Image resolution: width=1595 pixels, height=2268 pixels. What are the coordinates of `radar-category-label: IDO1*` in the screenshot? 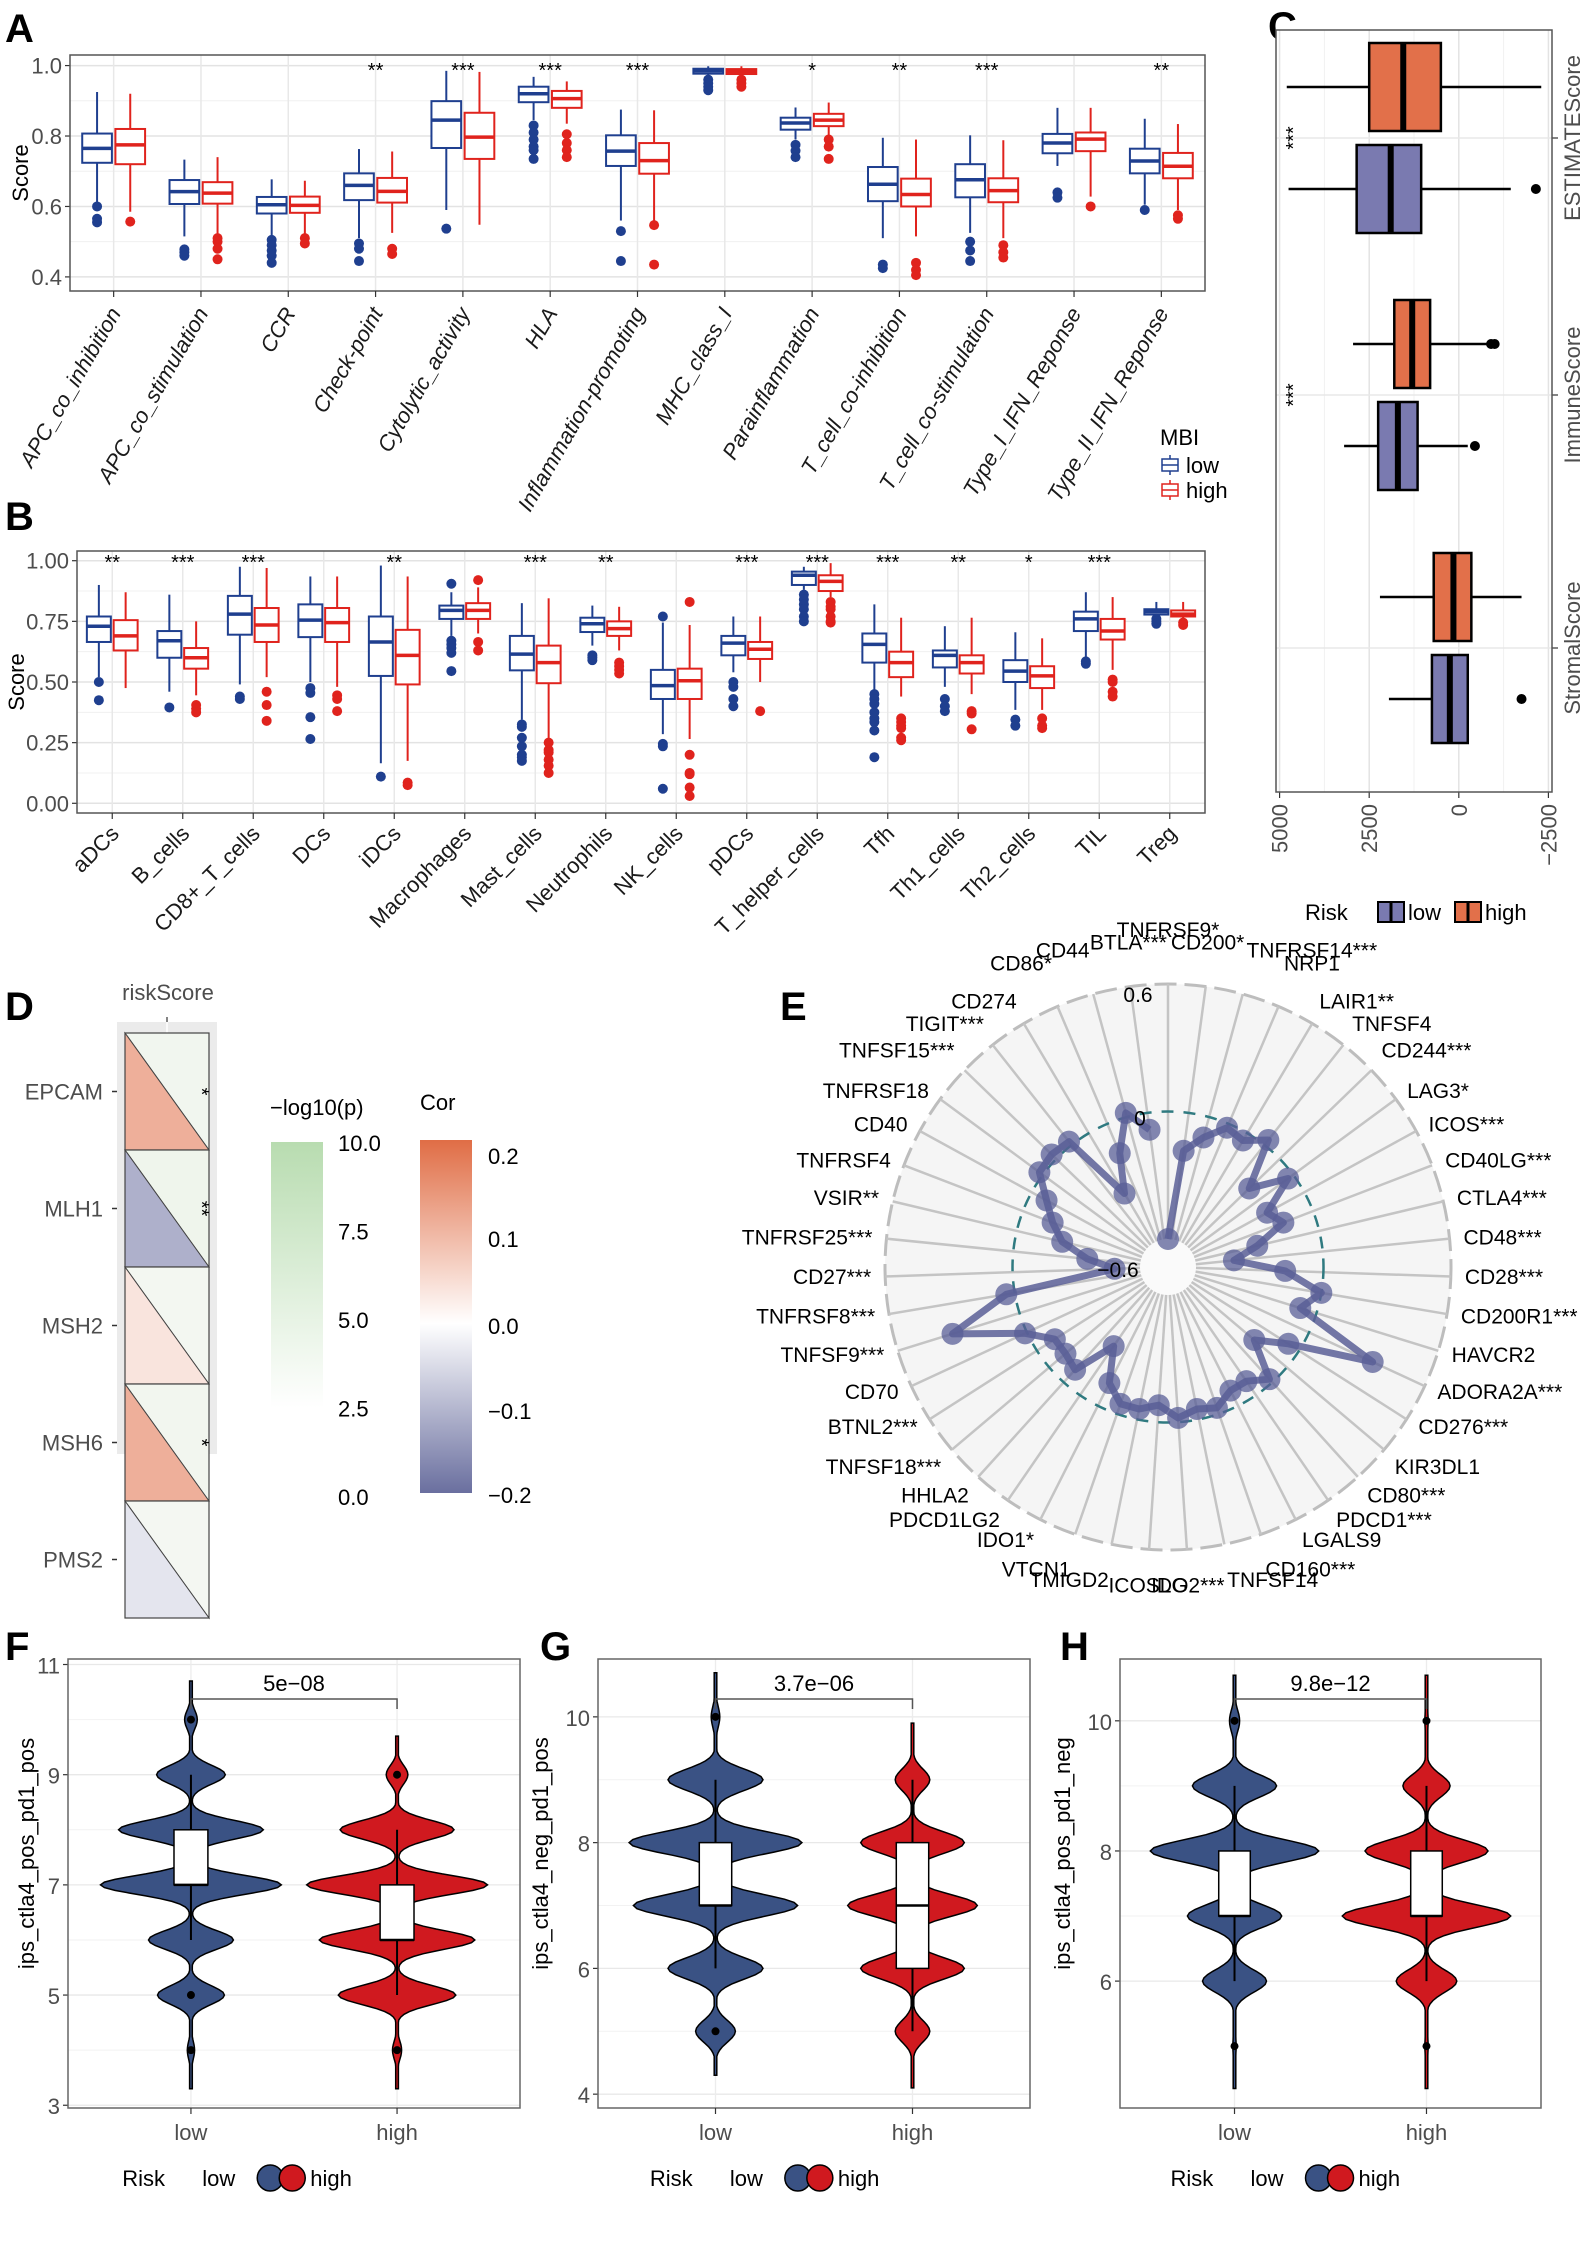 It's located at (1005, 1540).